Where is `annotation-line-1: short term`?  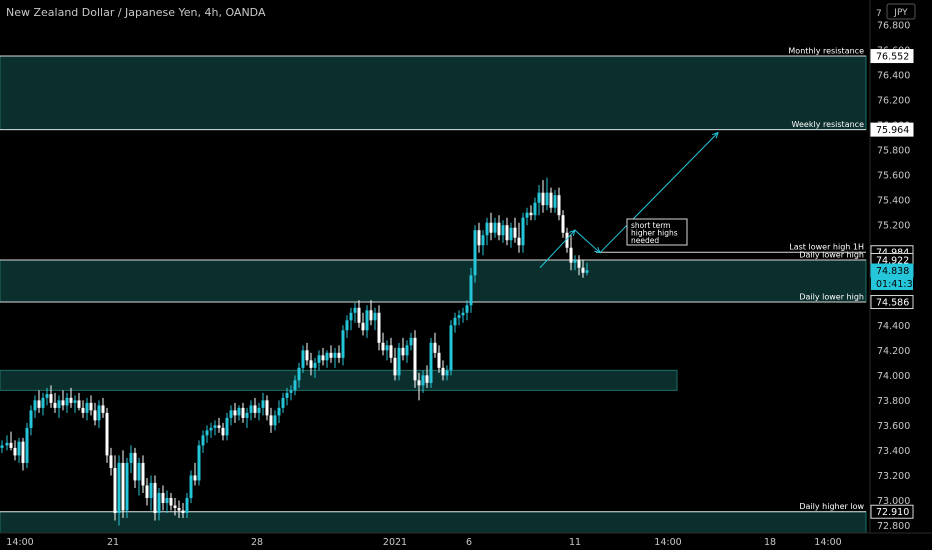
annotation-line-1: short term is located at coordinates (650, 225).